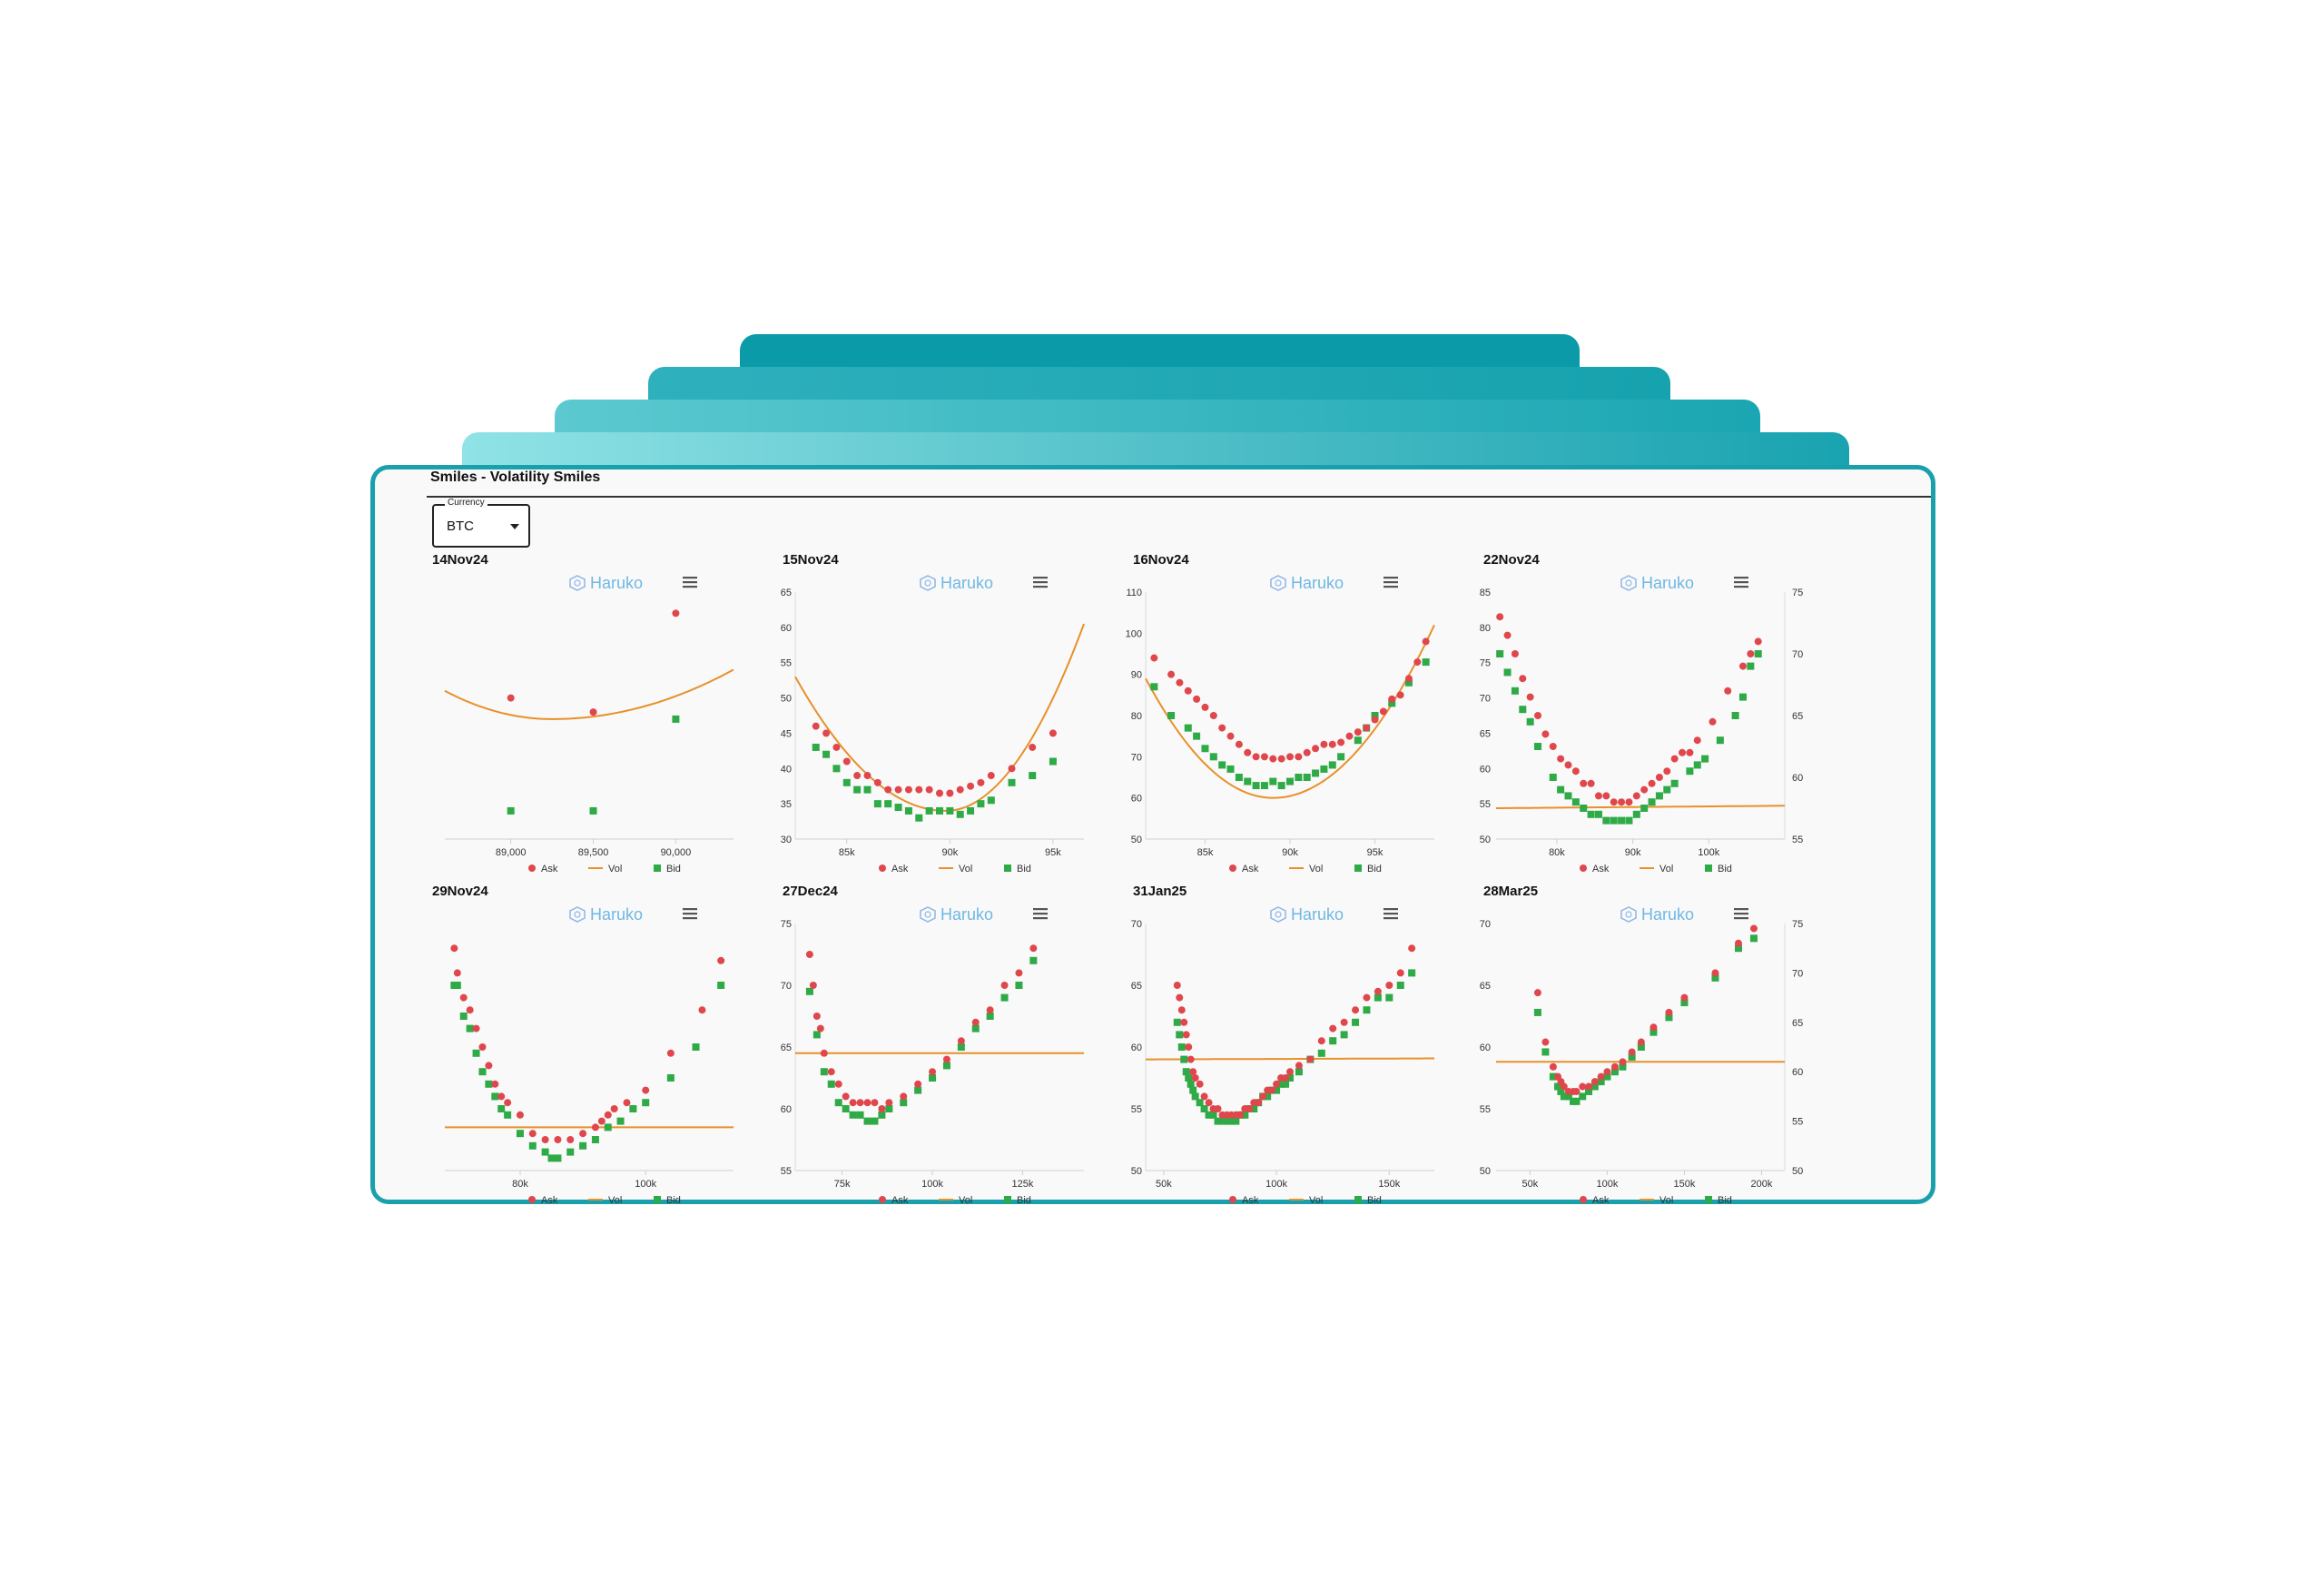 The image size is (2324, 1581). I want to click on y-tick-label: 65, so click(1136, 987).